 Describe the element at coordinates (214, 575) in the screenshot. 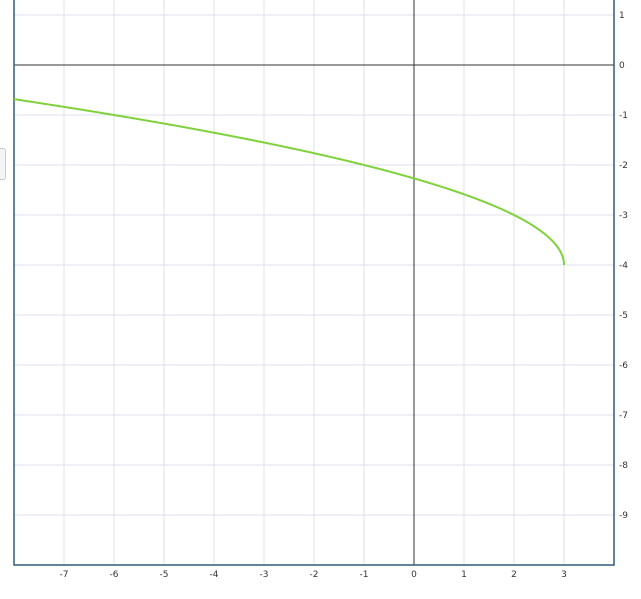

I see `x-tick-label: -4` at that location.